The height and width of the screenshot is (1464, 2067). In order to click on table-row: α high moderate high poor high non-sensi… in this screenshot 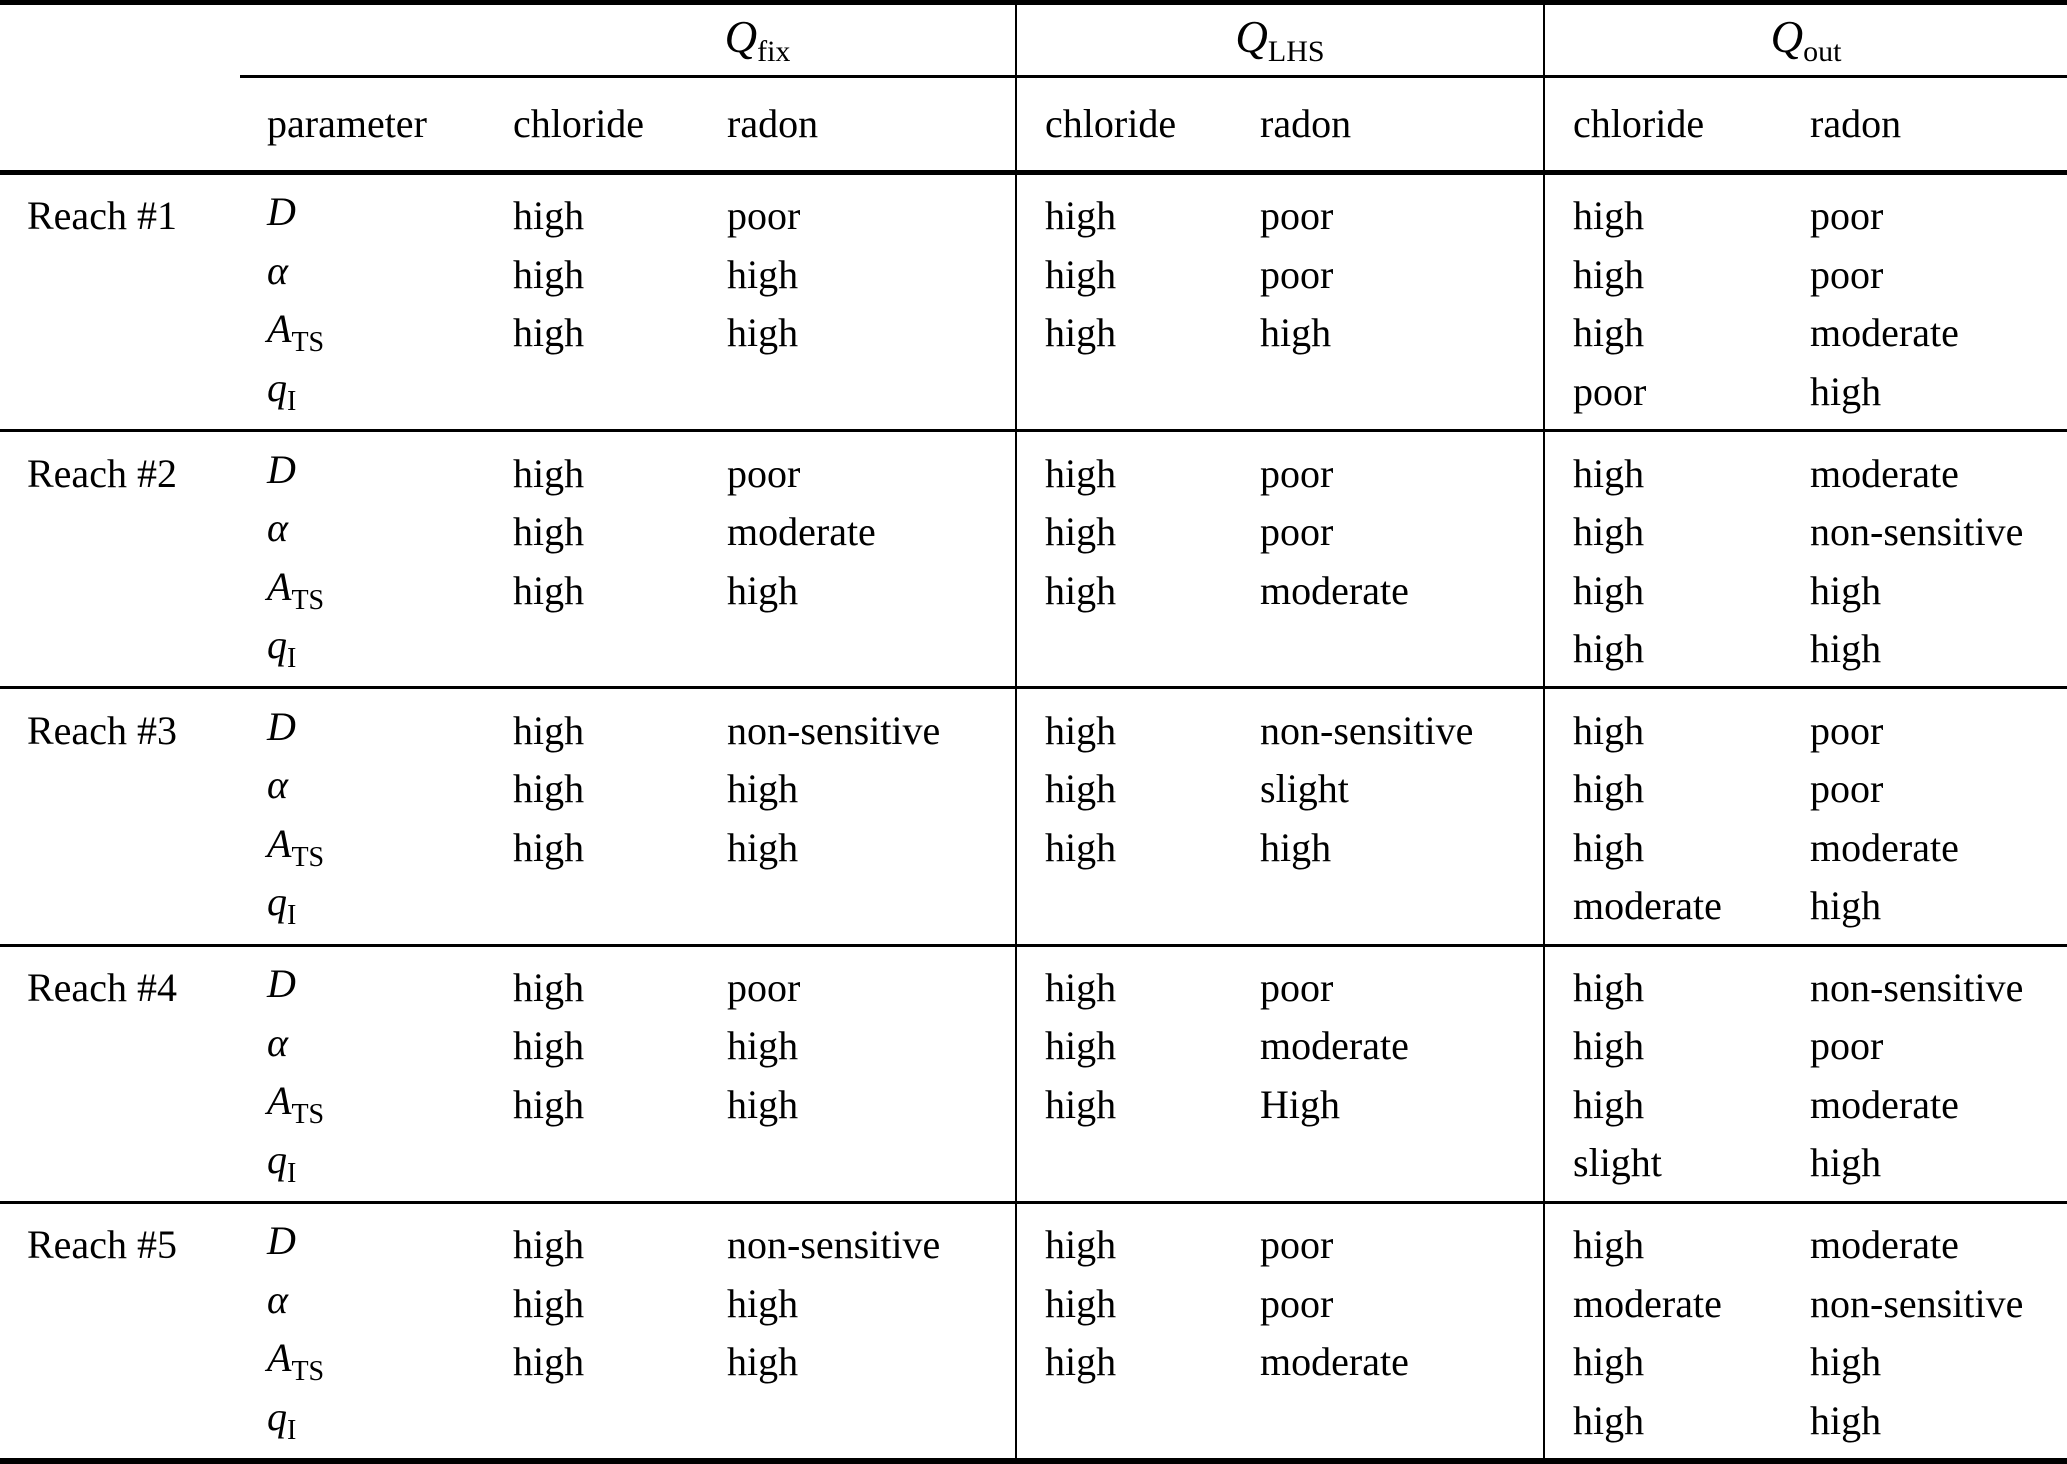, I will do `click(1033, 532)`.